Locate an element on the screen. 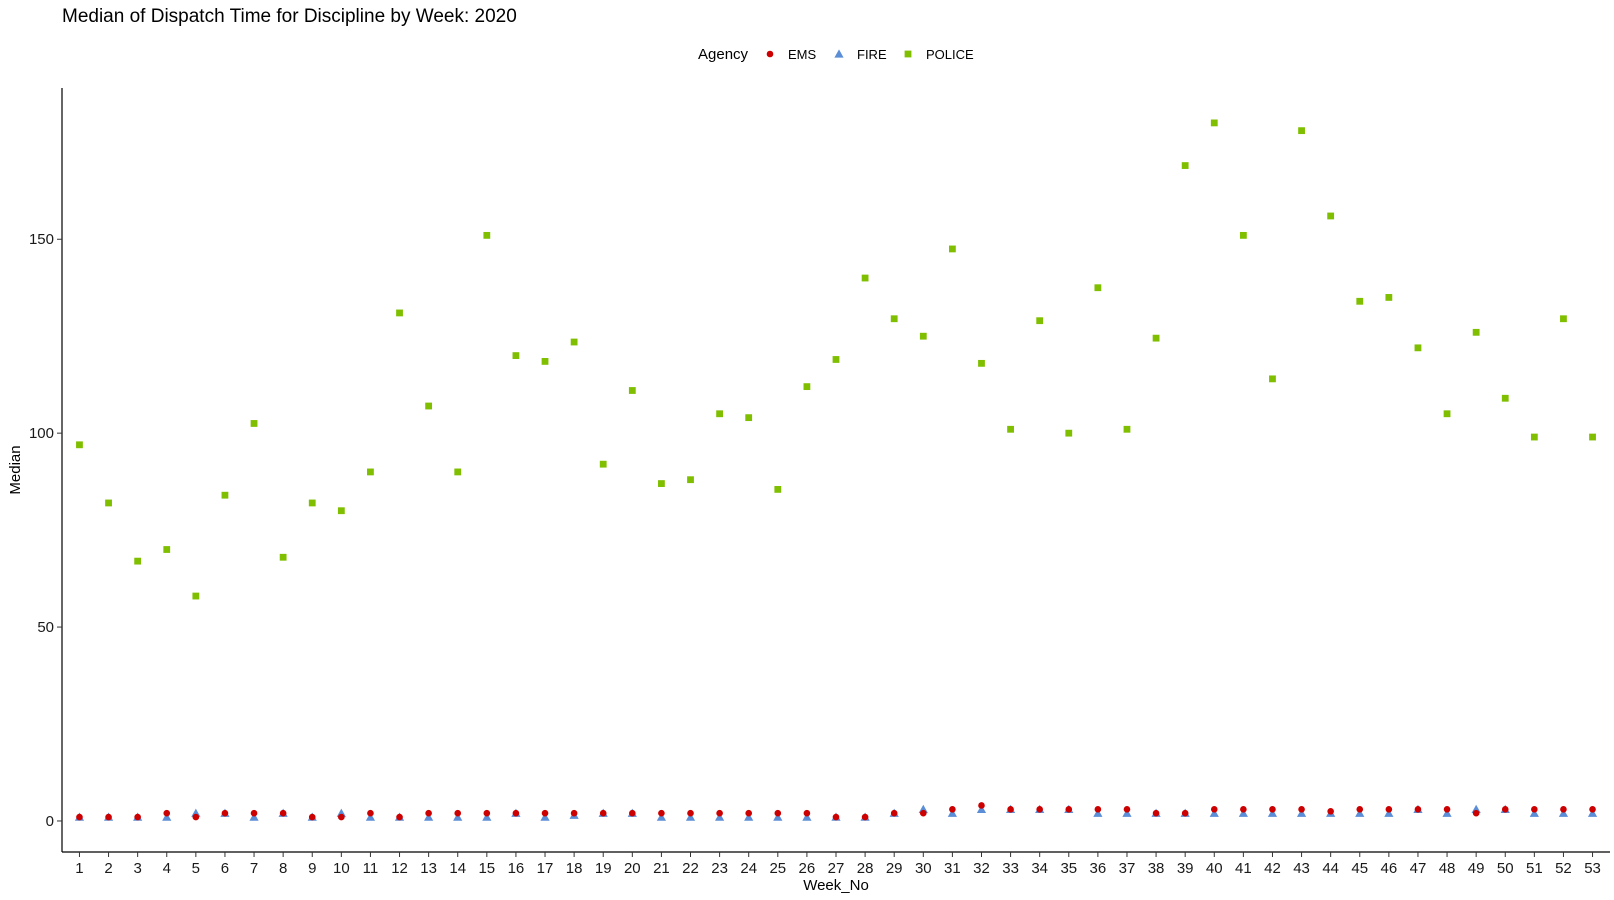  x-tick-label: 19 is located at coordinates (603, 868).